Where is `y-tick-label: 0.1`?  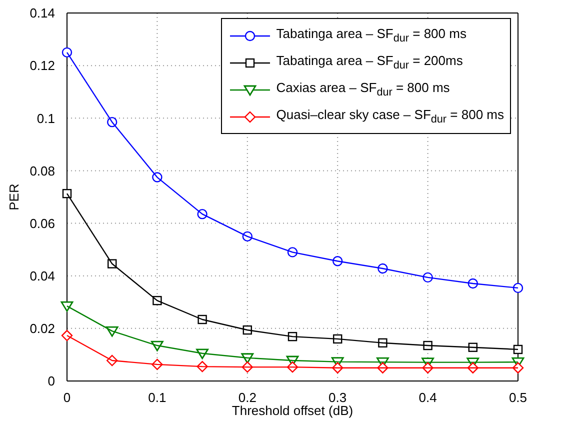
y-tick-label: 0.1 is located at coordinates (45, 118).